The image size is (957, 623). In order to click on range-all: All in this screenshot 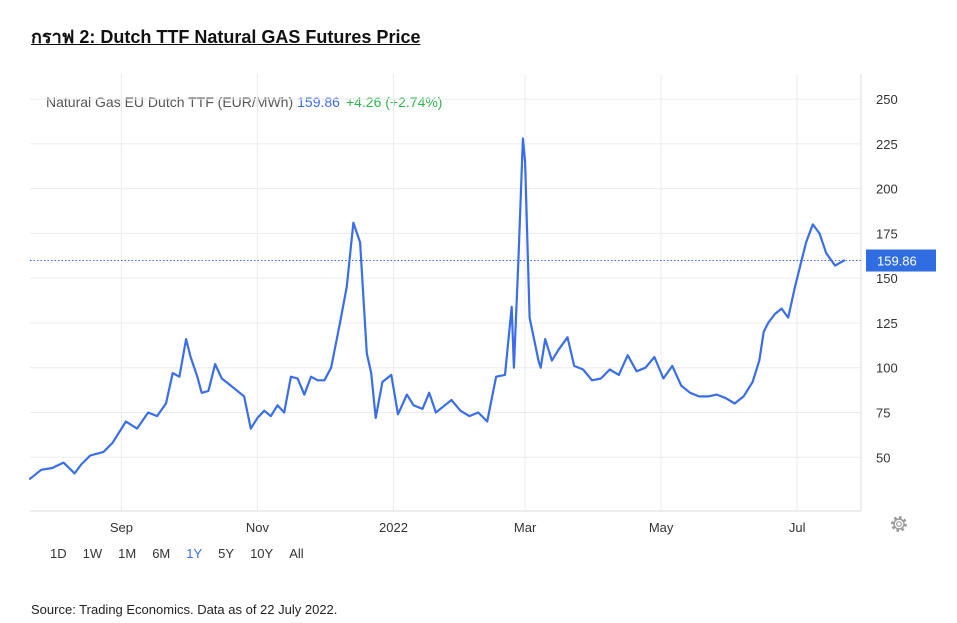, I will do `click(296, 553)`.